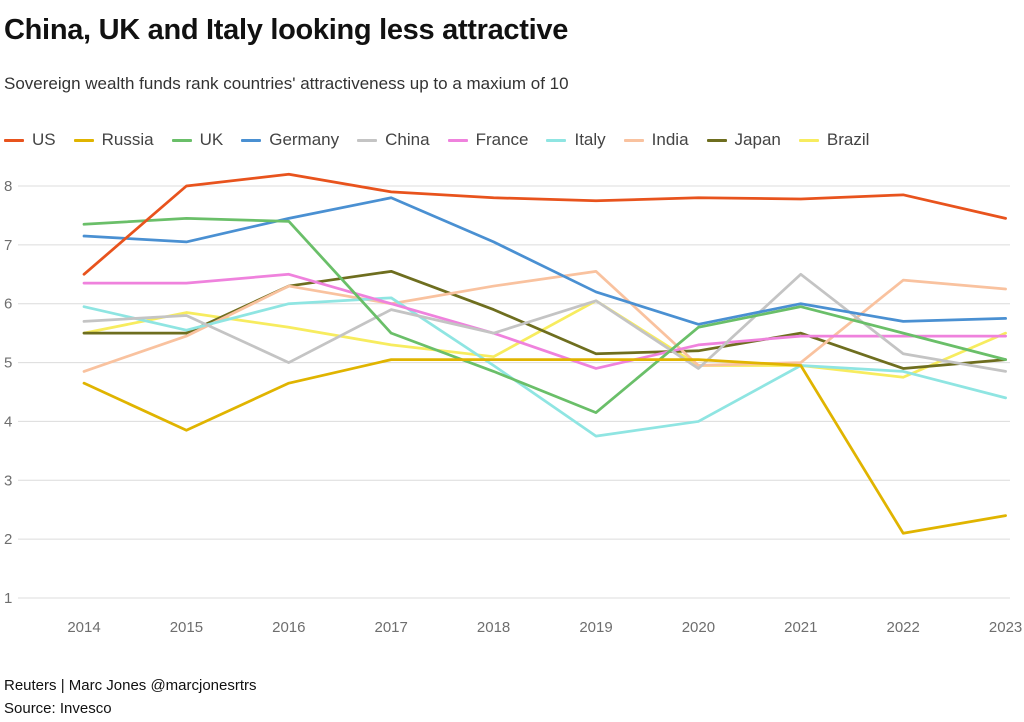 The image size is (1024, 722). What do you see at coordinates (8, 598) in the screenshot?
I see `y-tick-label-1: 1` at bounding box center [8, 598].